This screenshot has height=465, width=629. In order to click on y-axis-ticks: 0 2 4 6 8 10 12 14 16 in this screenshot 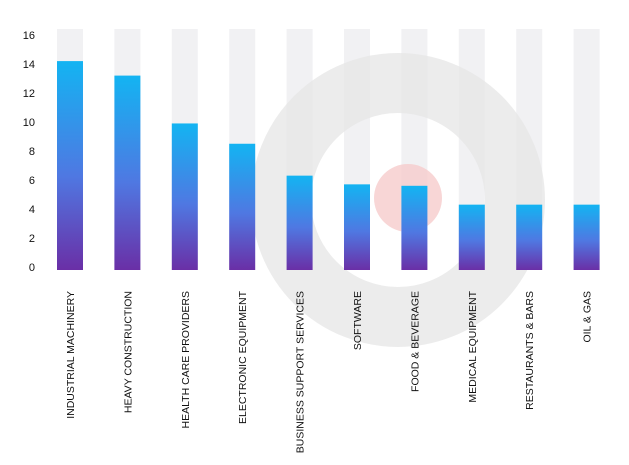, I will do `click(29, 152)`.